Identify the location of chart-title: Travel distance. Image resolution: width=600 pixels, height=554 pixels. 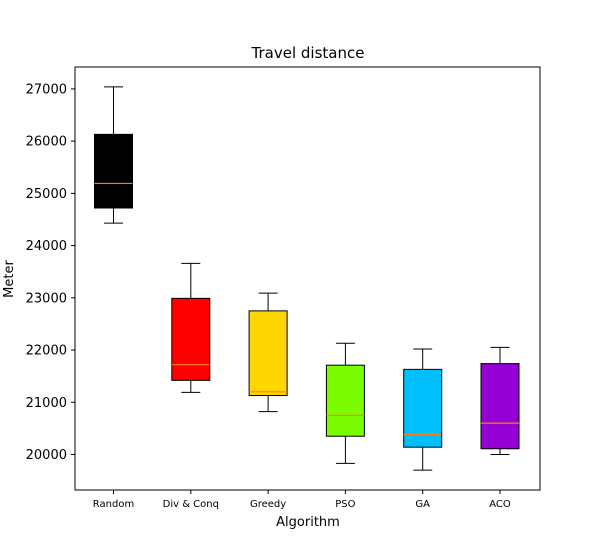
(308, 53).